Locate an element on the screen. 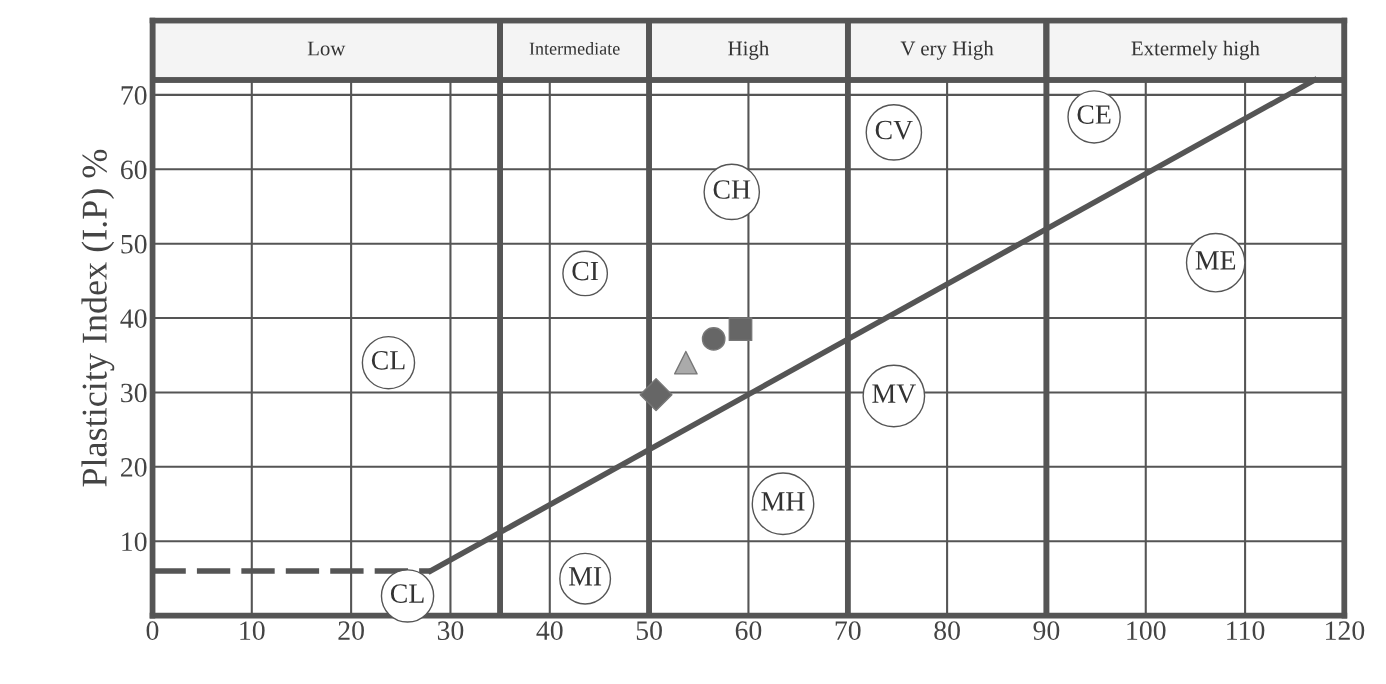  annotation: CE is located at coordinates (1094, 114).